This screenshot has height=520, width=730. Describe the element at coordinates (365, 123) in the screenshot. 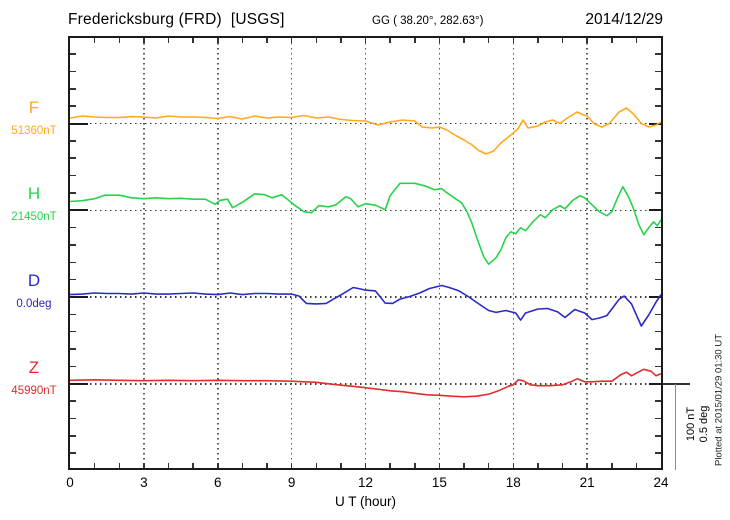

I see `baseline-F` at that location.